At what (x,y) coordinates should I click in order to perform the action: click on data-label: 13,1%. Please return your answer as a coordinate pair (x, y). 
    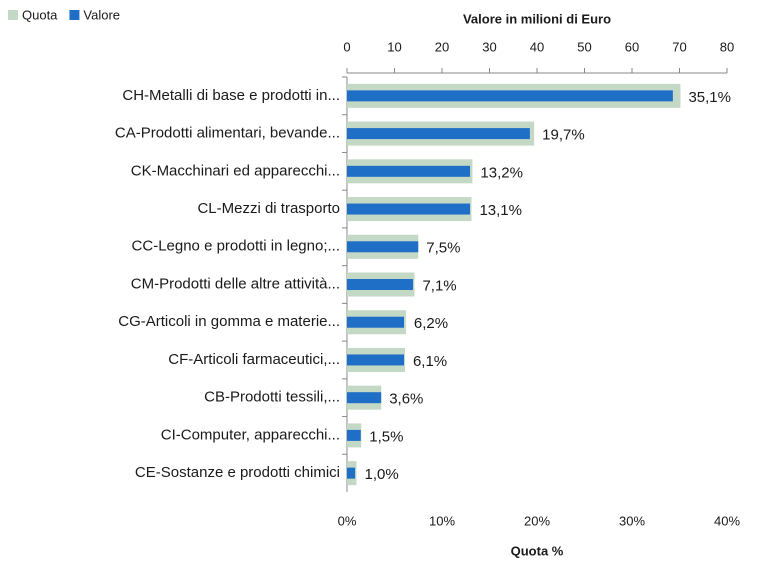
    Looking at the image, I should click on (500, 210).